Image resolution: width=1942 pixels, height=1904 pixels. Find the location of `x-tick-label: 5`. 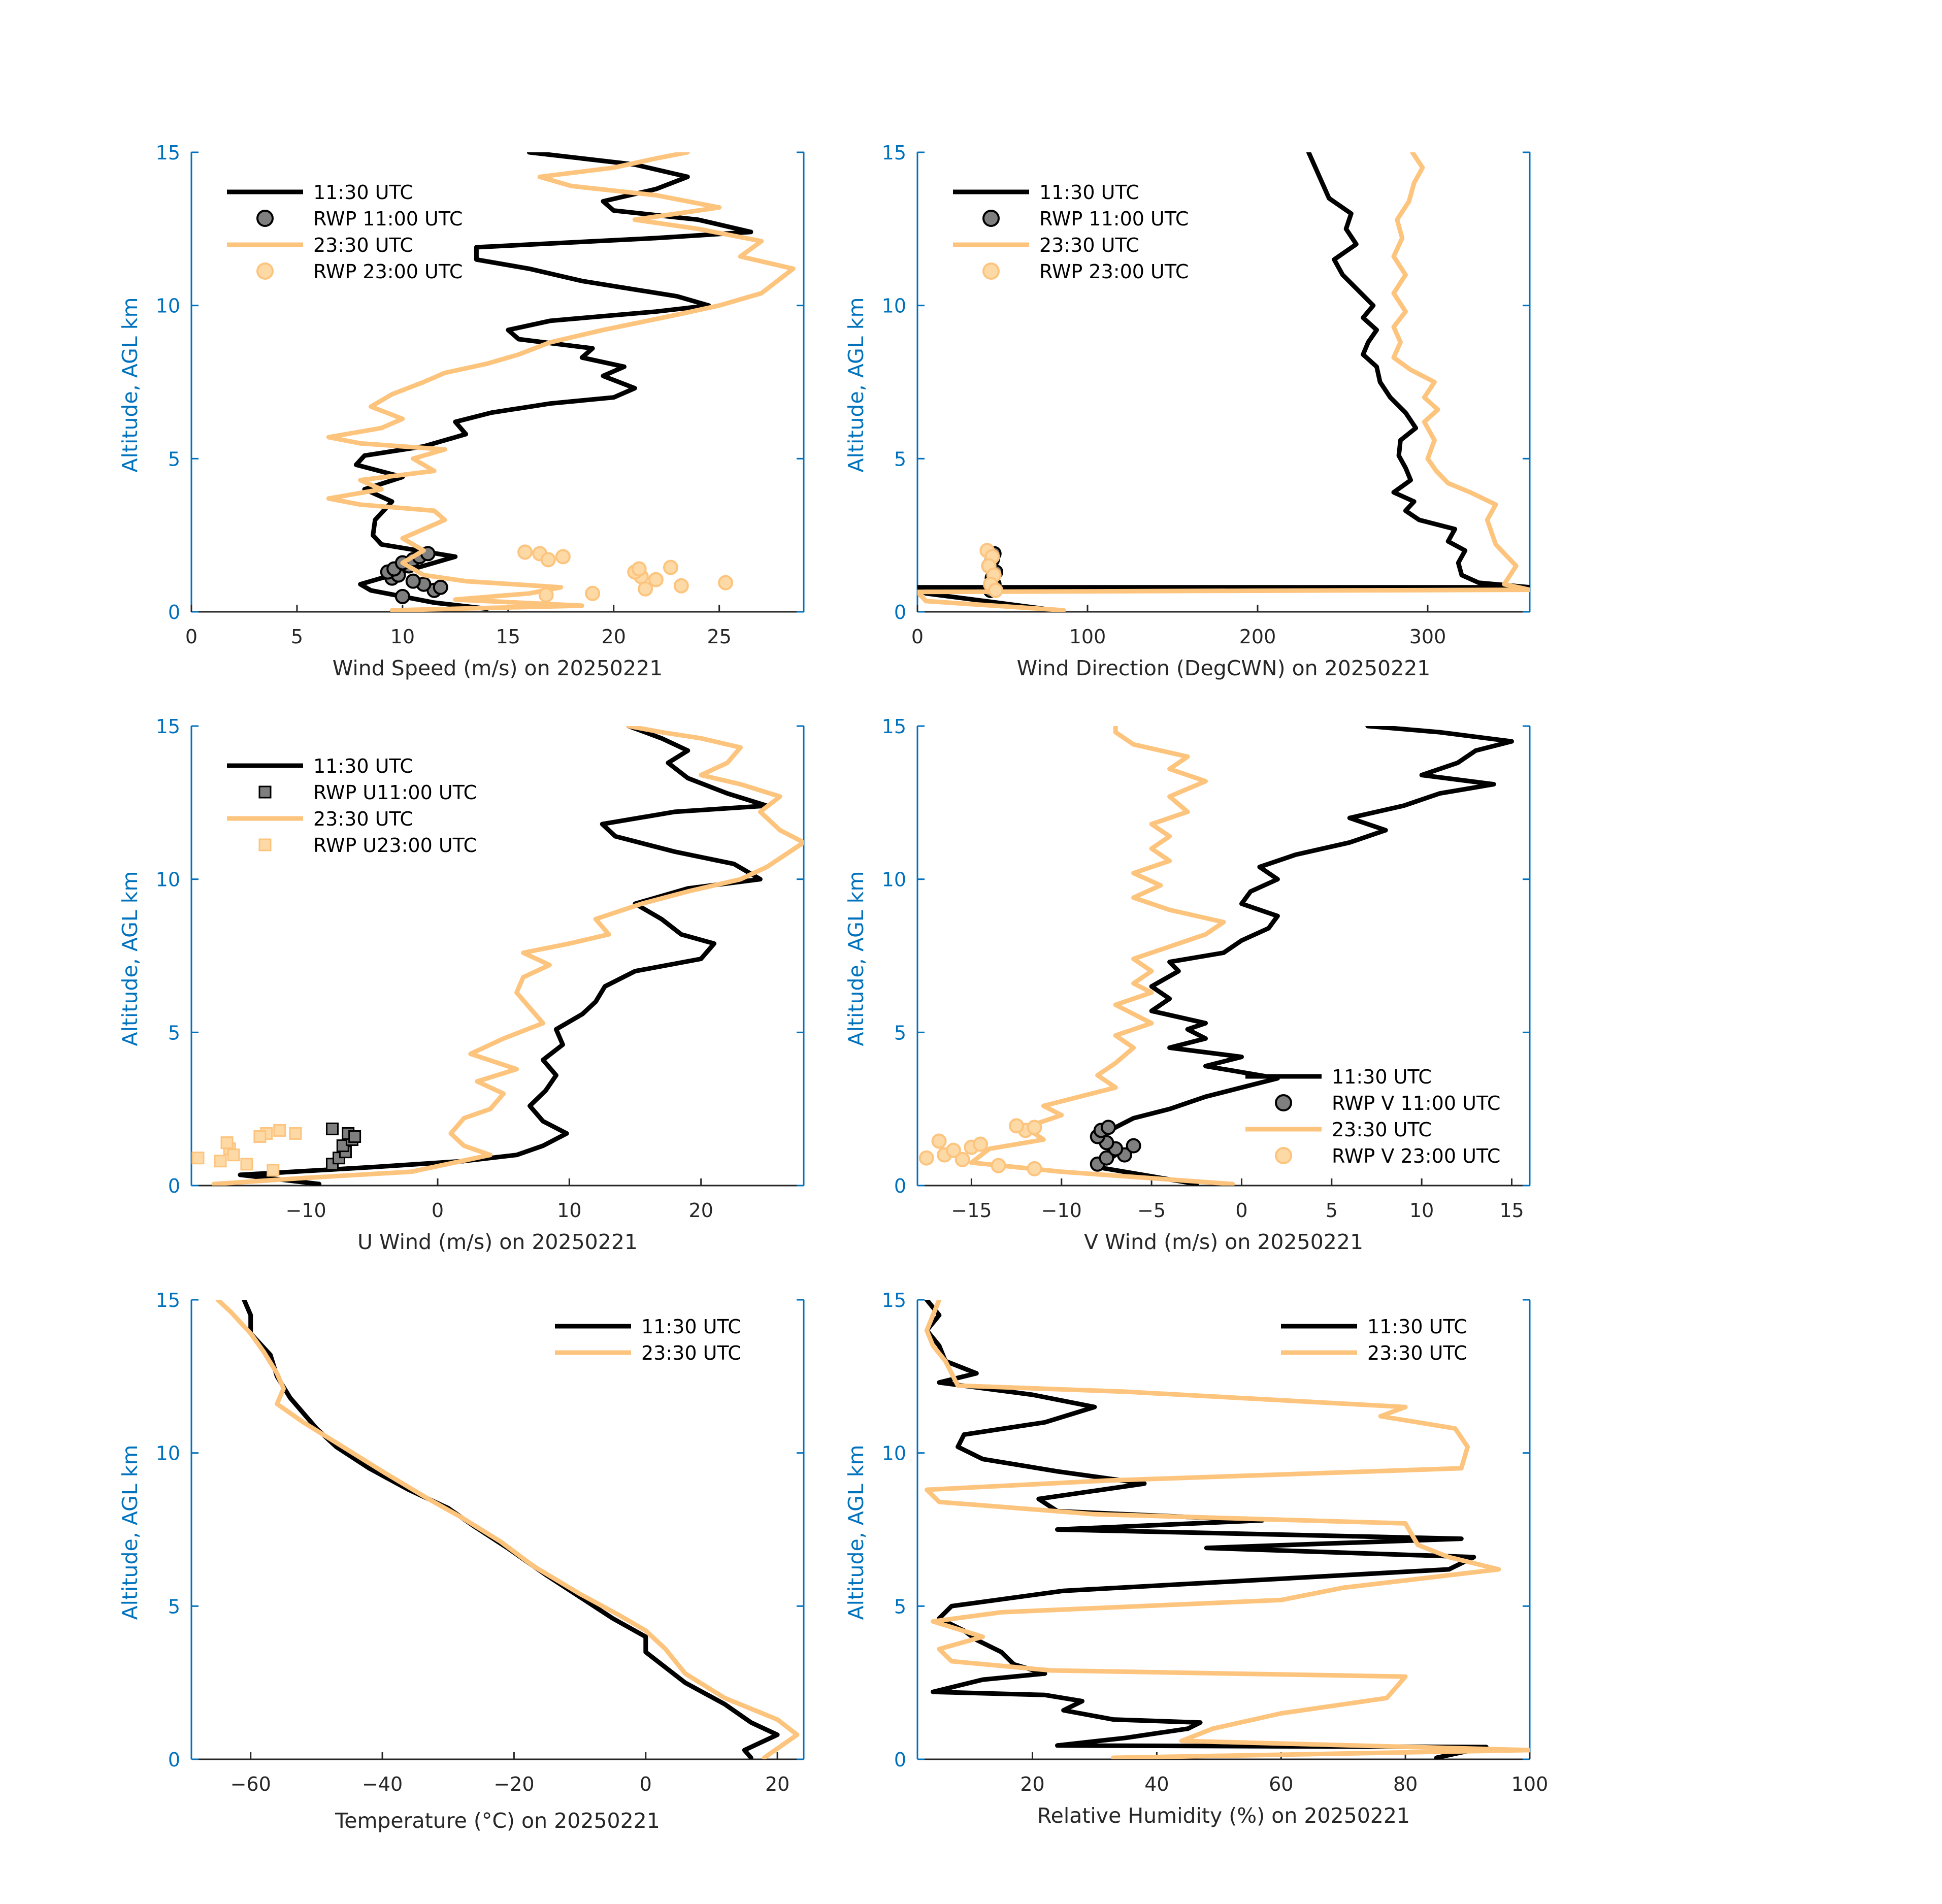

x-tick-label: 5 is located at coordinates (297, 637).